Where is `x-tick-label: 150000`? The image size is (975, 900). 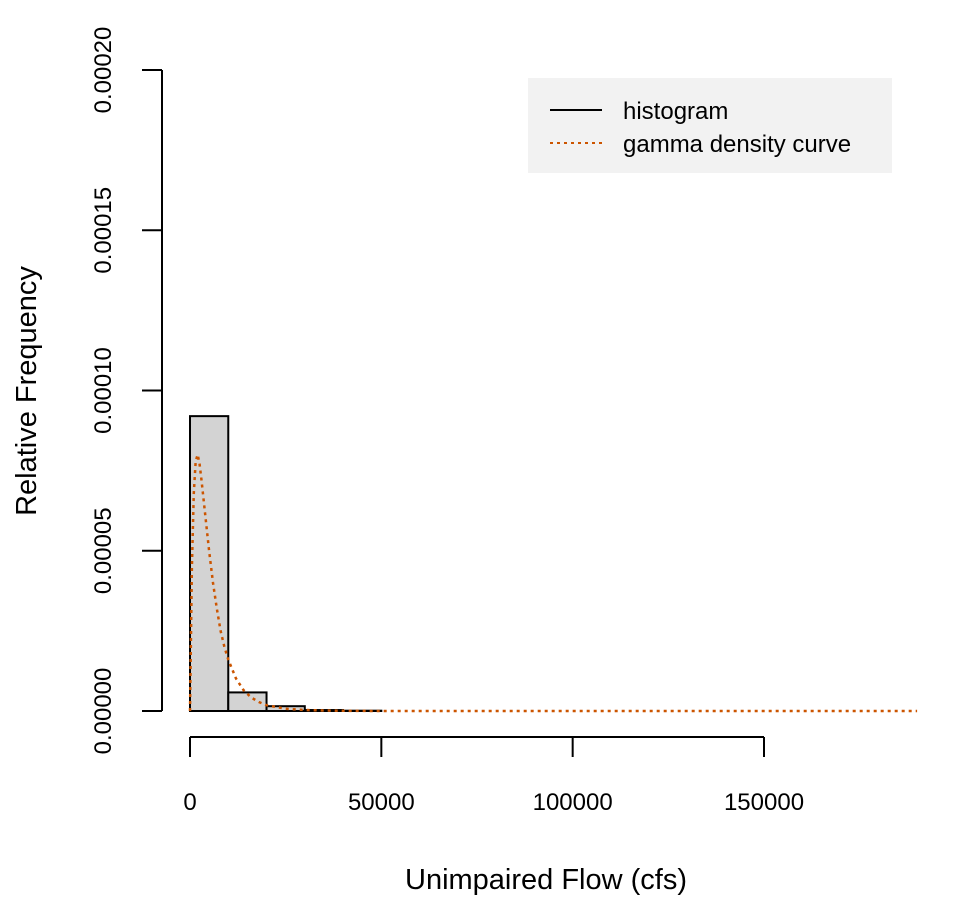 x-tick-label: 150000 is located at coordinates (764, 802).